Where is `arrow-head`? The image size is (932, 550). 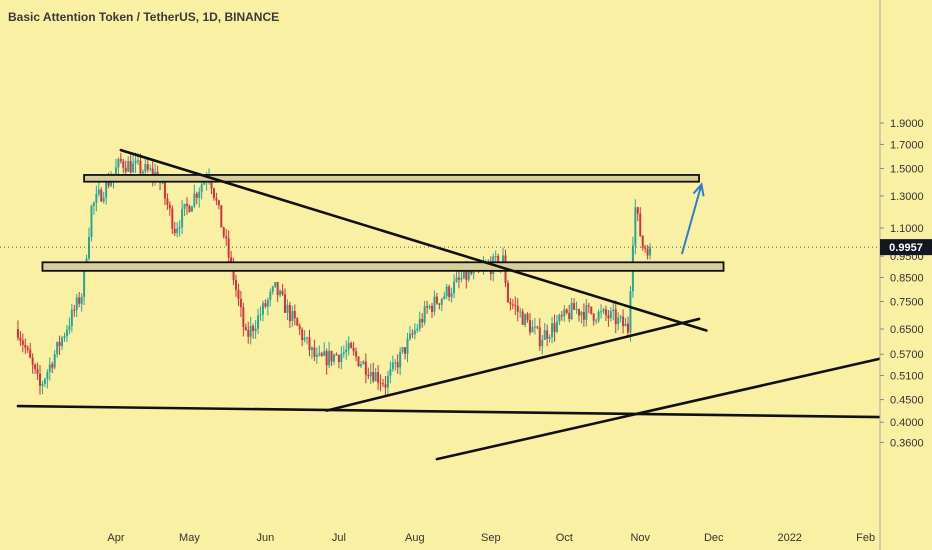 arrow-head is located at coordinates (698, 189).